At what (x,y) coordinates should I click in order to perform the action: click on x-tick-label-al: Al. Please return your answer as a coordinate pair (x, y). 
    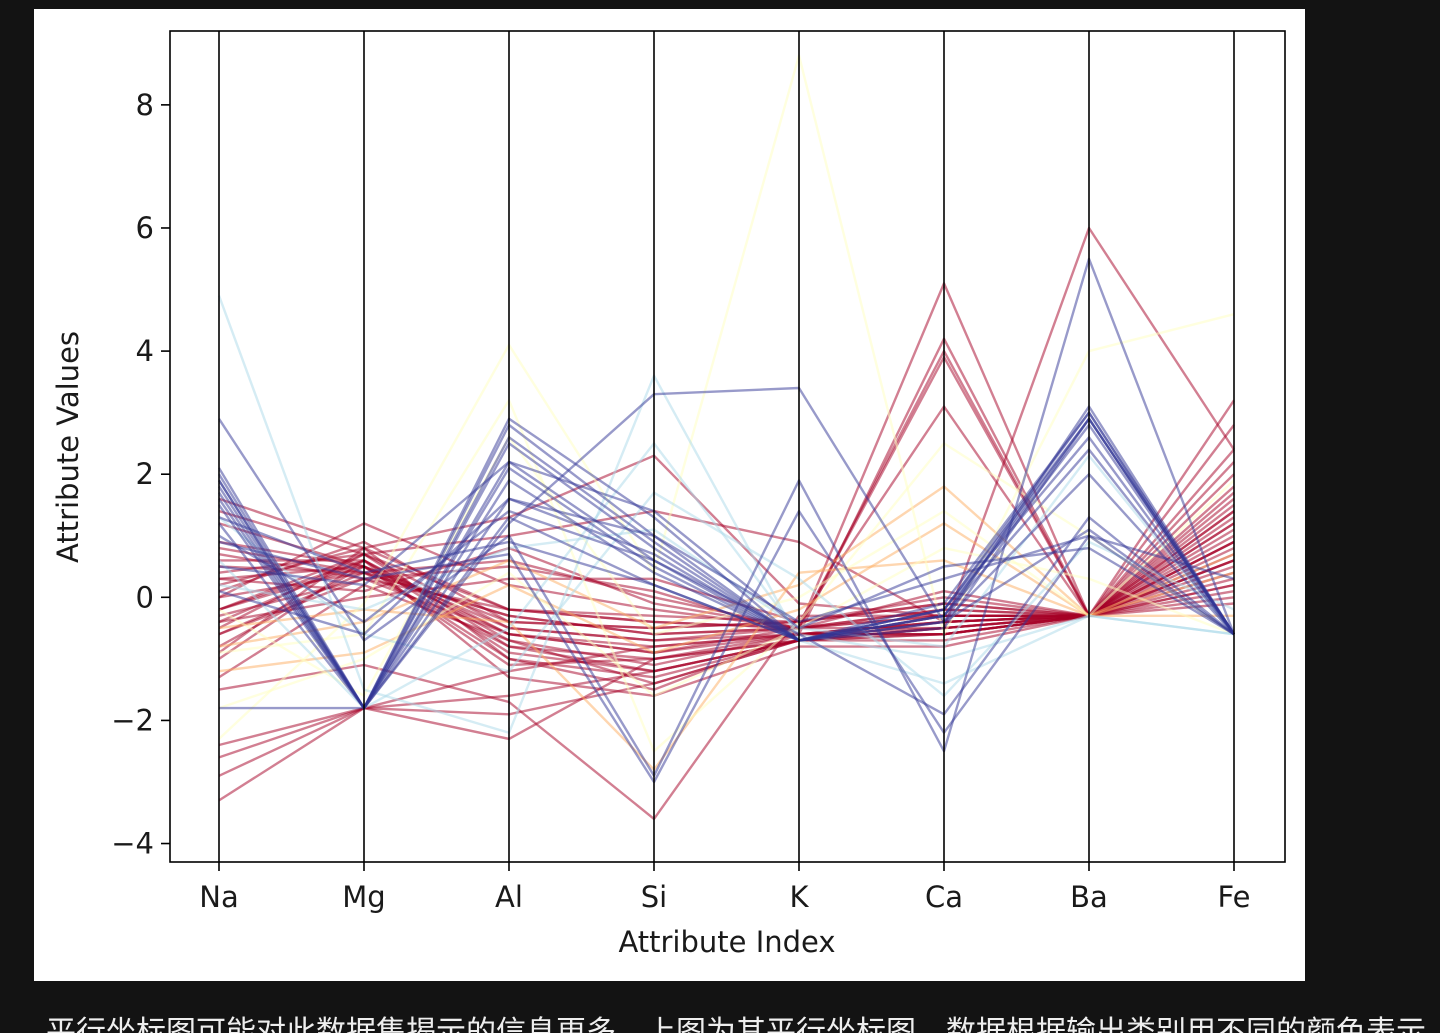
    Looking at the image, I should click on (509, 897).